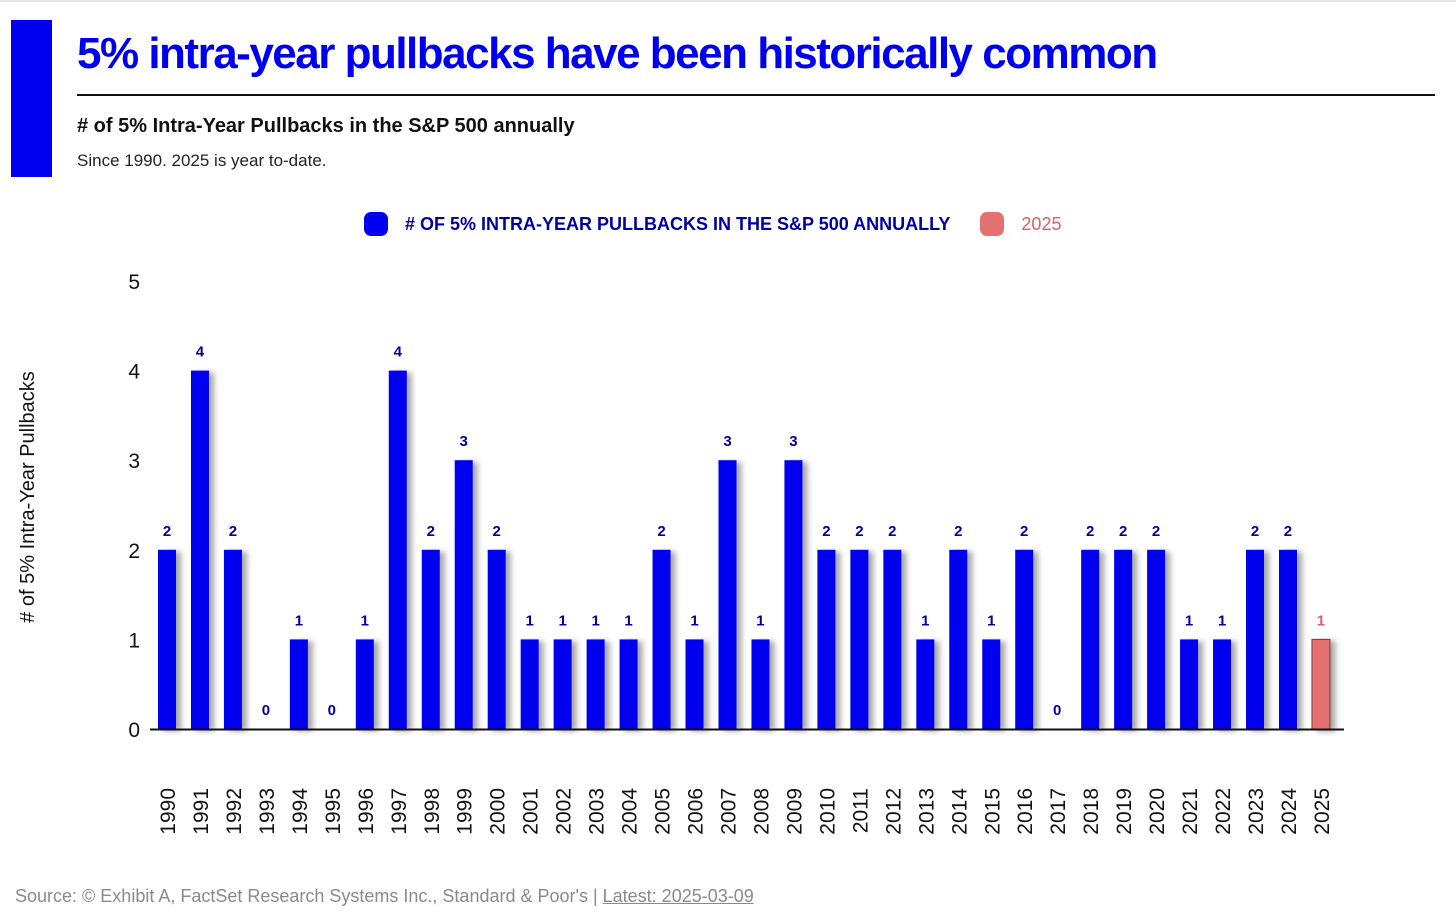 This screenshot has width=1456, height=918. Describe the element at coordinates (1223, 811) in the screenshot. I see `x-tick-label: 2022` at that location.